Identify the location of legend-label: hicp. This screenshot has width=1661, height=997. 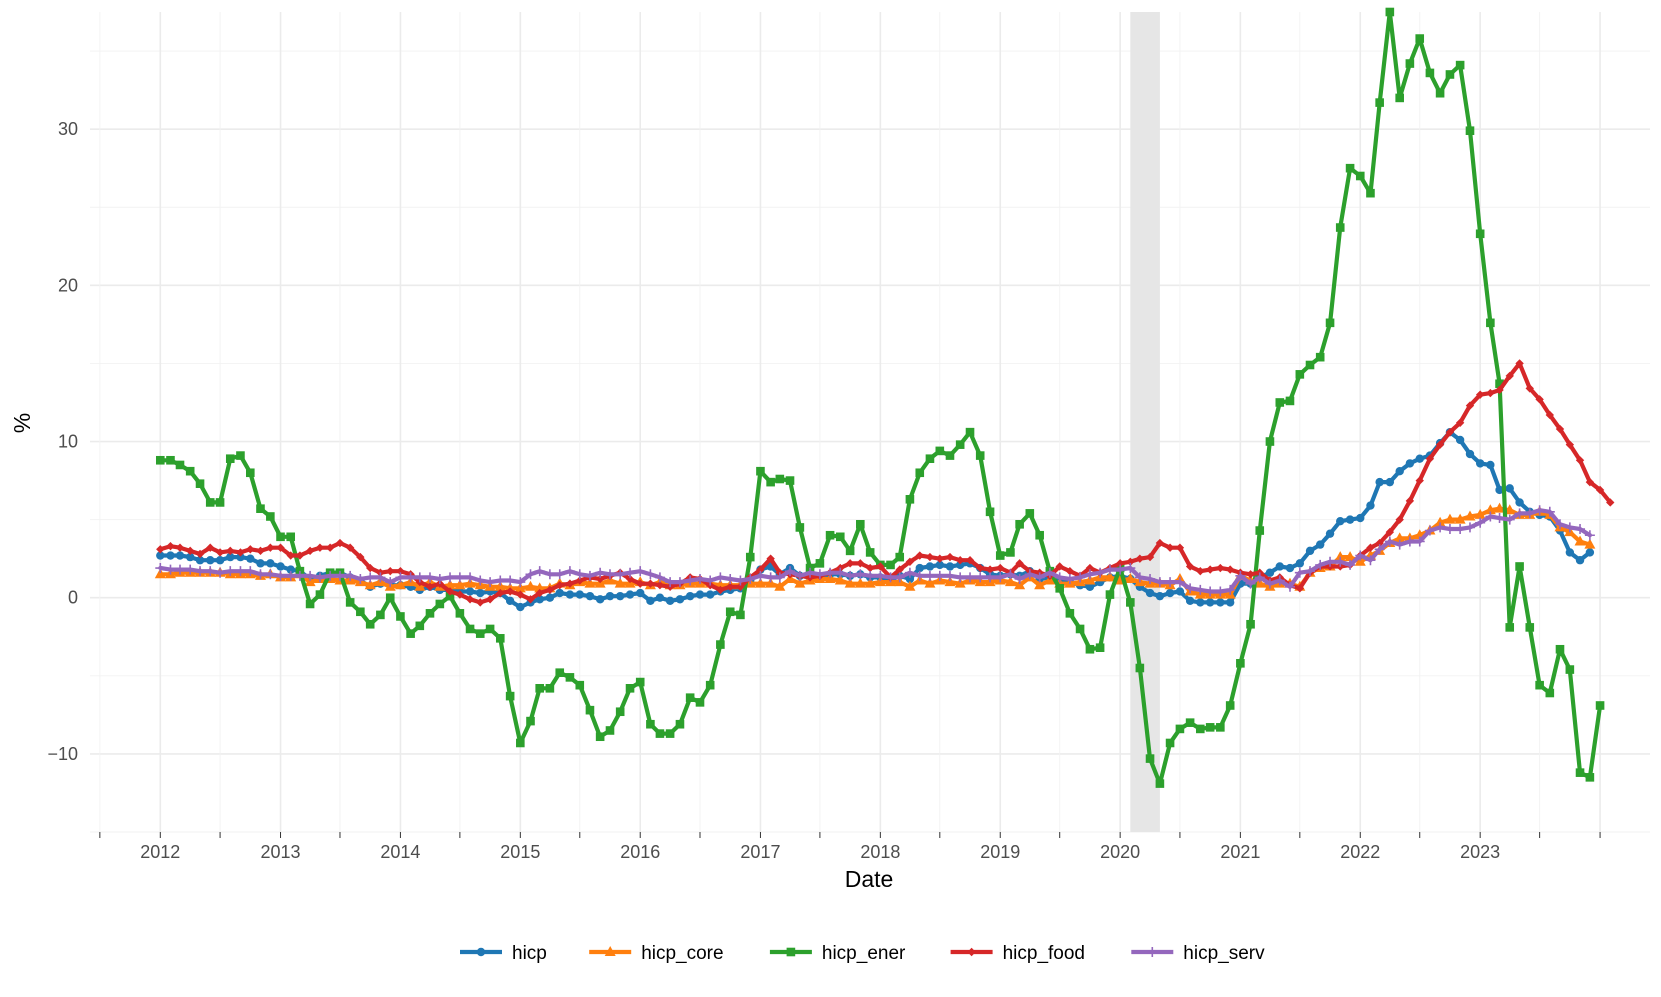
(529, 953).